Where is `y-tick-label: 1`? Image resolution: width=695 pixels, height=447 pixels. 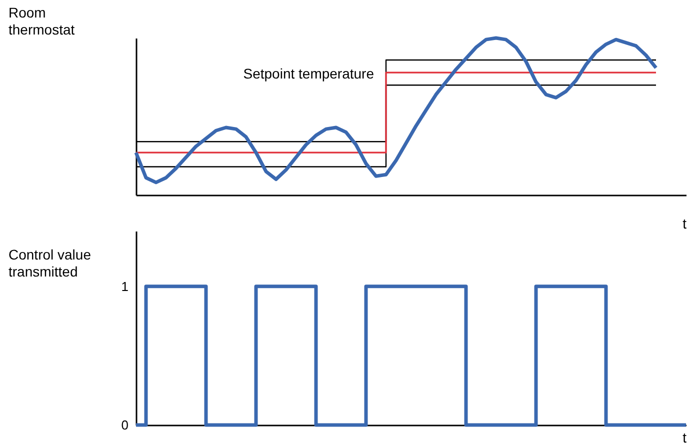
y-tick-label: 1 is located at coordinates (124, 286).